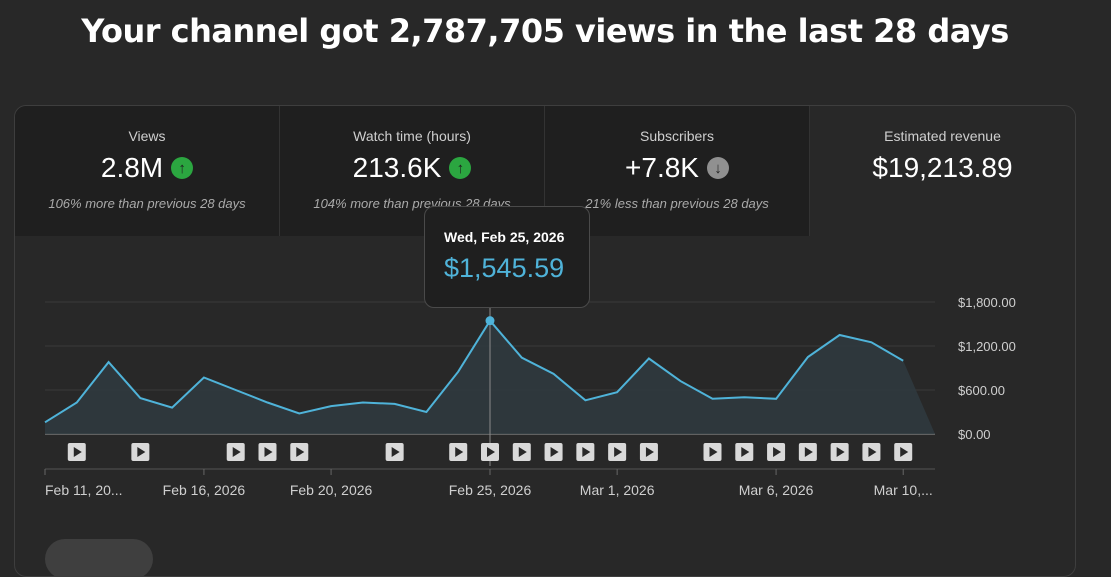 Image resolution: width=1111 pixels, height=577 pixels. I want to click on x-tick-label: Feb 25, 2026, so click(490, 490).